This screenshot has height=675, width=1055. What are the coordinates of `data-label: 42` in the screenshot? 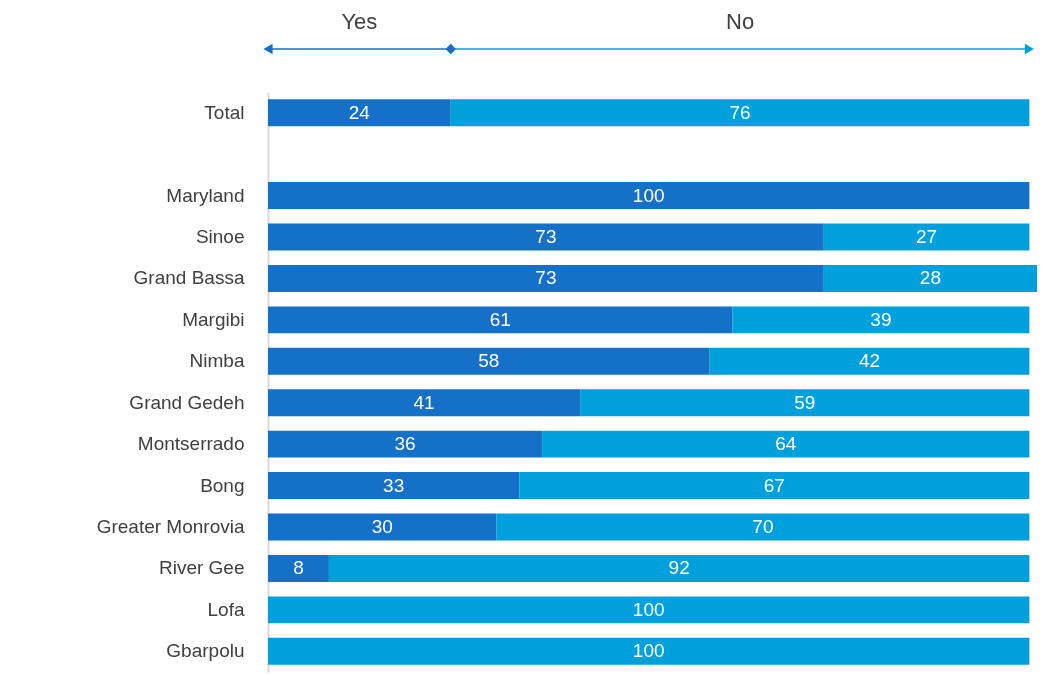 It's located at (869, 361).